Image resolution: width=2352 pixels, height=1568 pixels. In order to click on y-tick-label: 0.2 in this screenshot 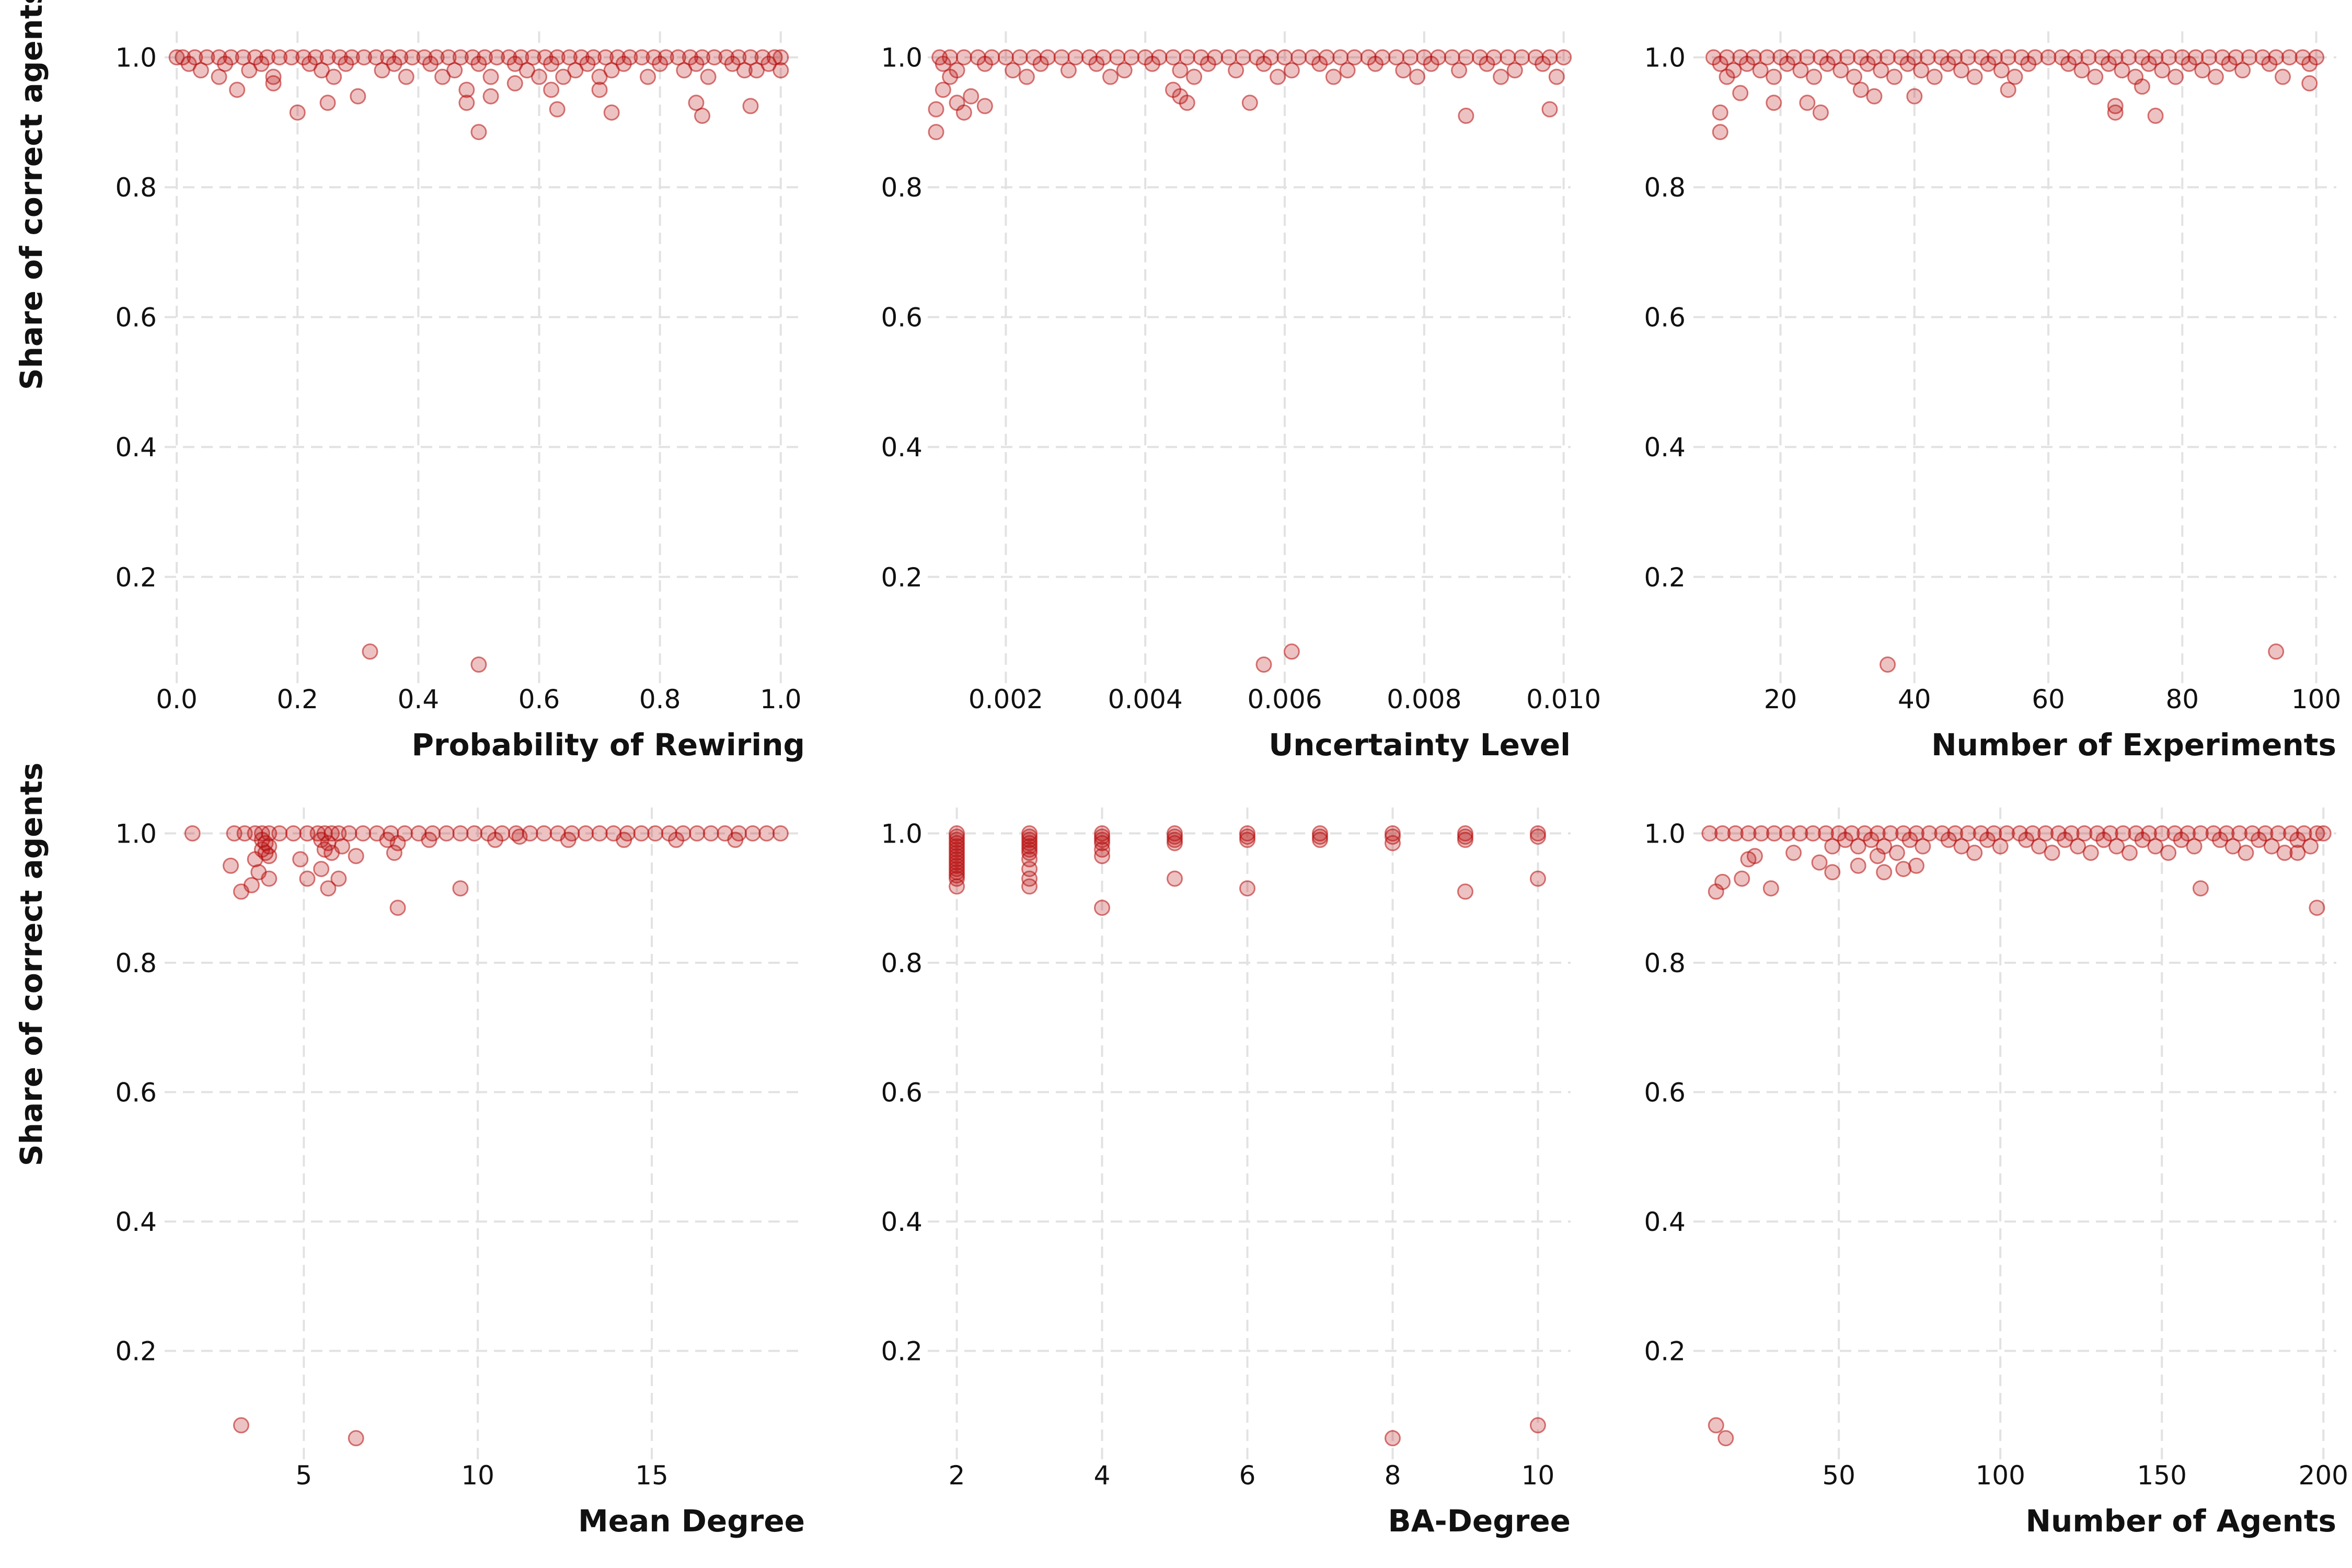, I will do `click(1665, 1351)`.